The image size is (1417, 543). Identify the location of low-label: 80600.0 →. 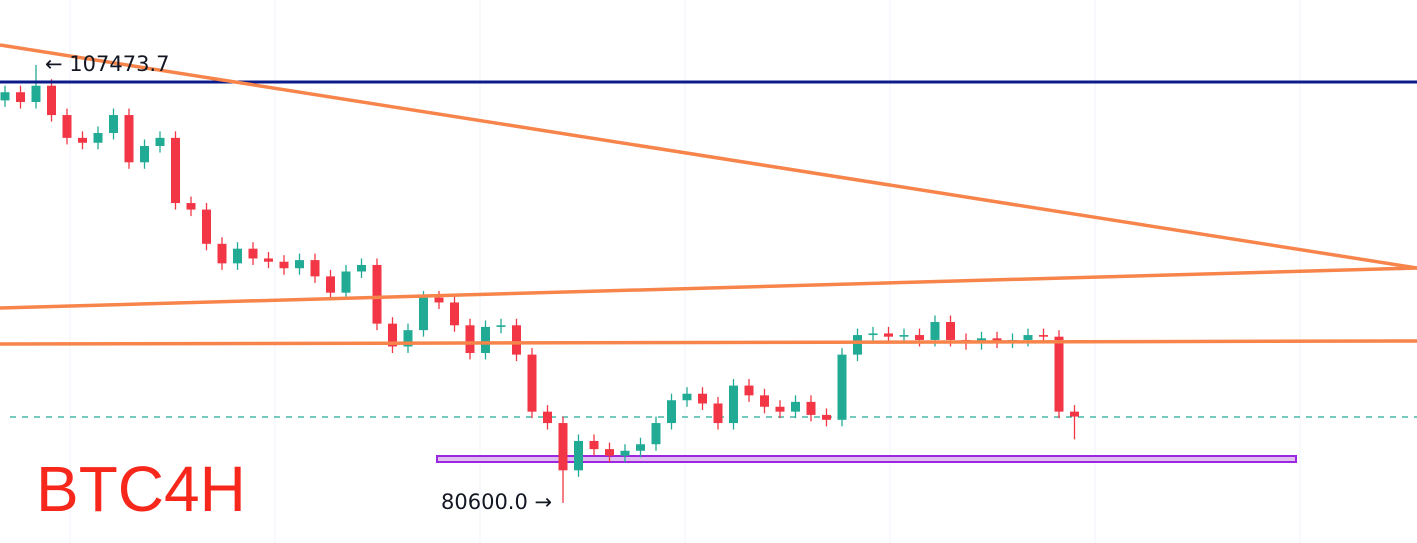
(496, 502).